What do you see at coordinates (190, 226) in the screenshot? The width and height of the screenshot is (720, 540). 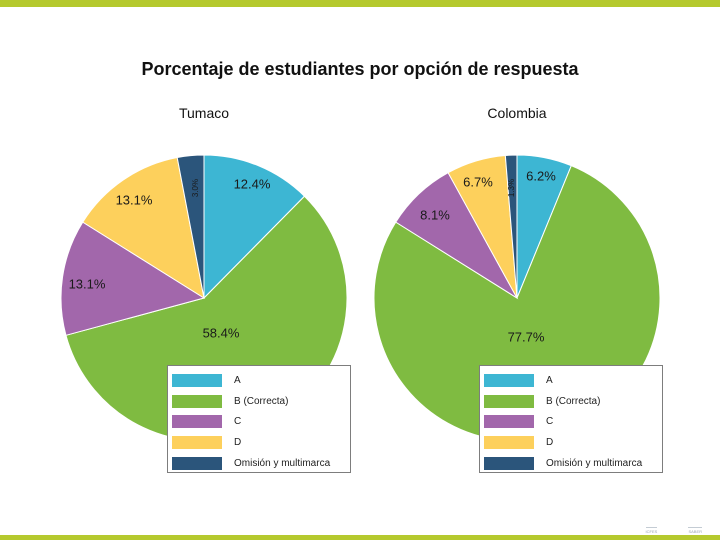 I see `pie-slice-tumaco-omision-y-multimarca` at bounding box center [190, 226].